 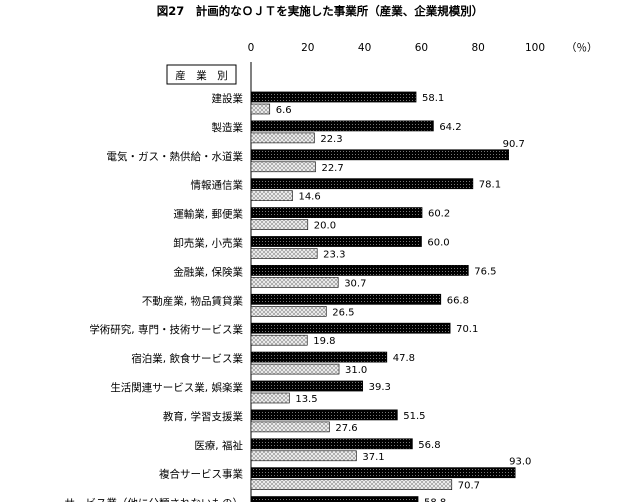 What do you see at coordinates (208, 271) in the screenshot?
I see `category-label: 金融業, 保険業` at bounding box center [208, 271].